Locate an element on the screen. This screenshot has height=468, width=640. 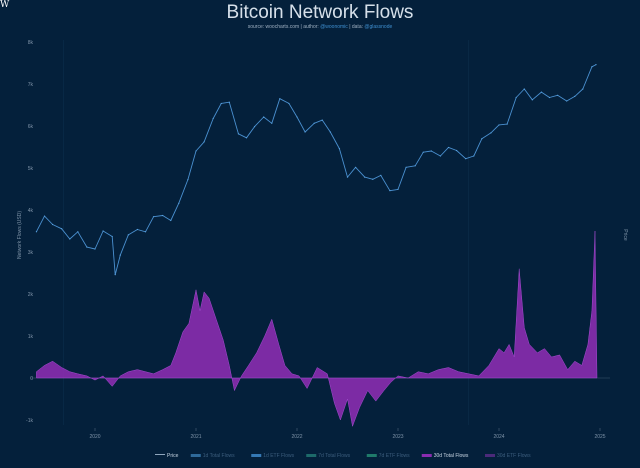
y-tick-label: 4k is located at coordinates (31, 211).